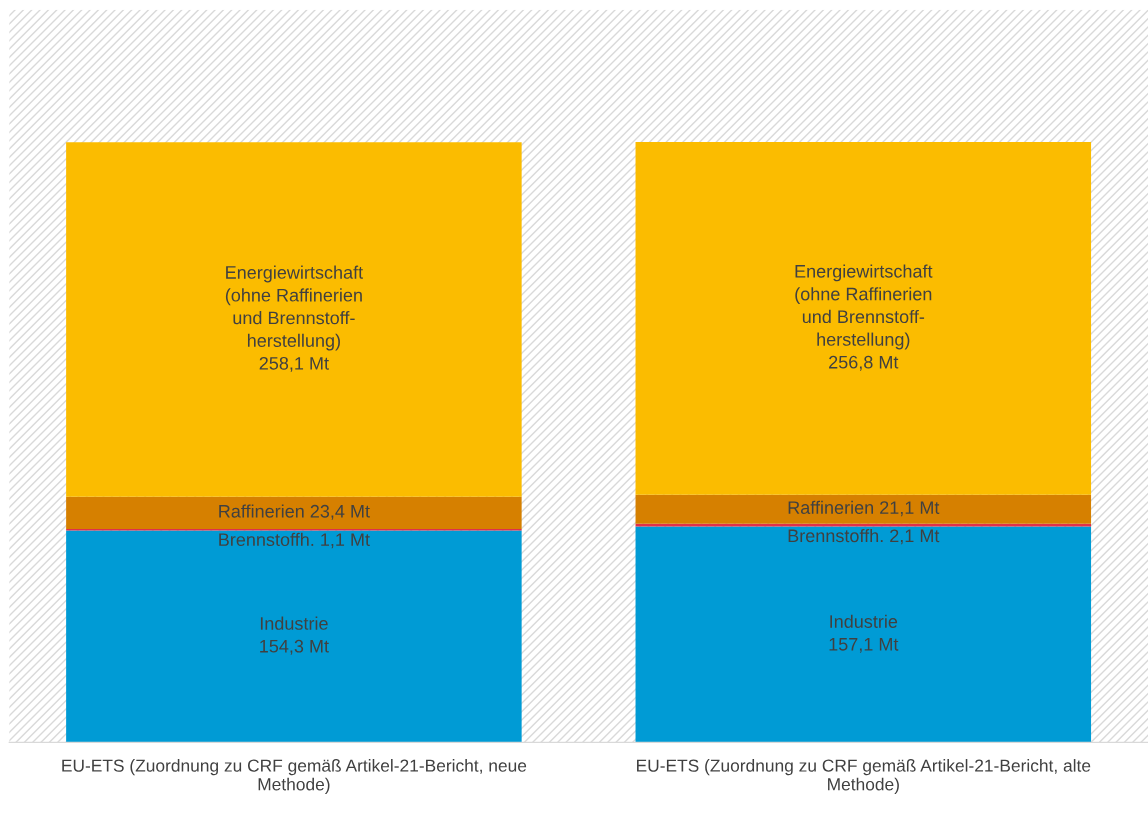  What do you see at coordinates (864, 633) in the screenshot?
I see `data-label: Industrie 157,1 Mt` at bounding box center [864, 633].